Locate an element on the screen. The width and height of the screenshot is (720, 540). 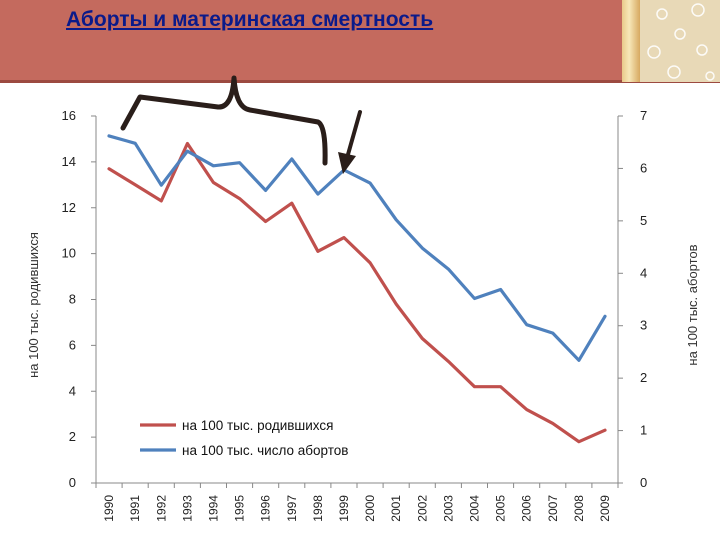
x-tick-label: 1996 is located at coordinates (266, 508).